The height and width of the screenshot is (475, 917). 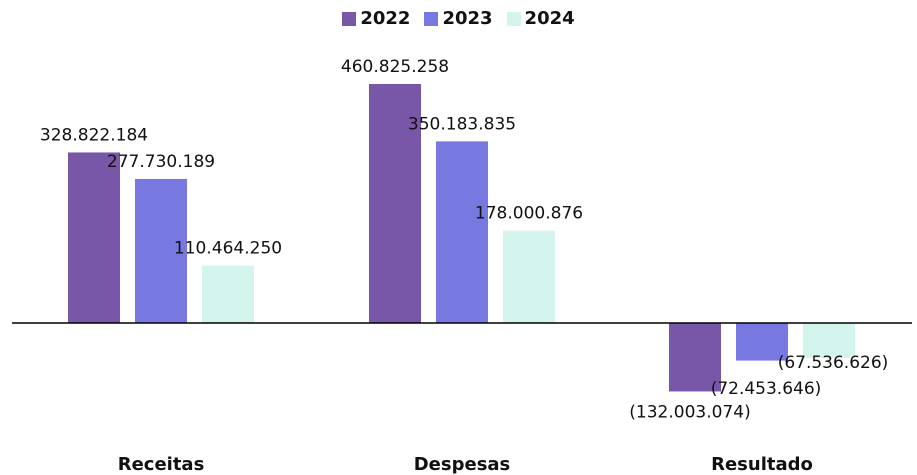 I want to click on category-label-despesas: Despesas, so click(x=462, y=464).